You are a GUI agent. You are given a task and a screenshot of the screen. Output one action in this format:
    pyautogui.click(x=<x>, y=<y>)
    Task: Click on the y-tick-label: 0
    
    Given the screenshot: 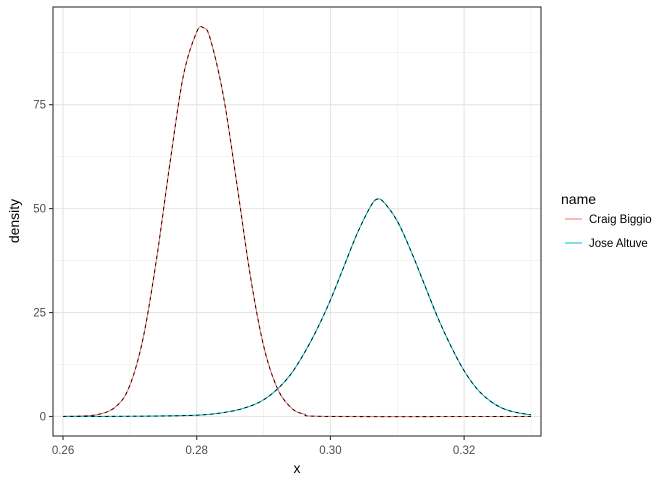 What is the action you would take?
    pyautogui.click(x=43, y=417)
    